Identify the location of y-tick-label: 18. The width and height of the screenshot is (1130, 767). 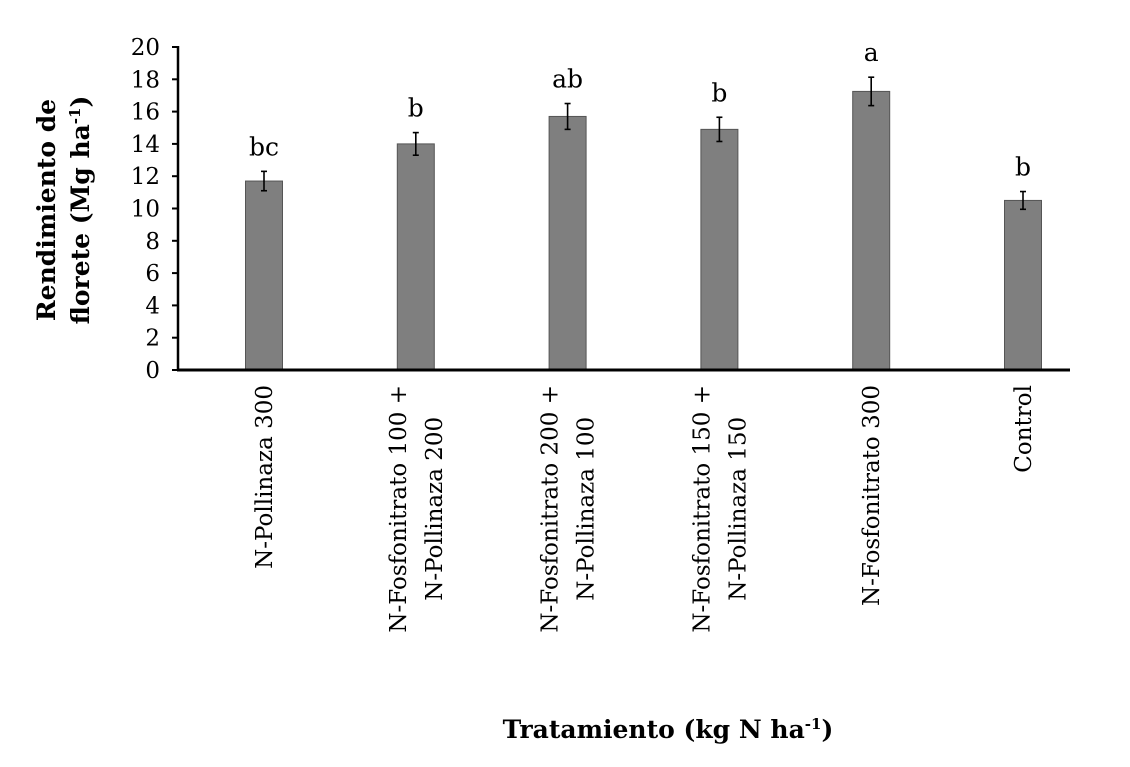
(145, 80).